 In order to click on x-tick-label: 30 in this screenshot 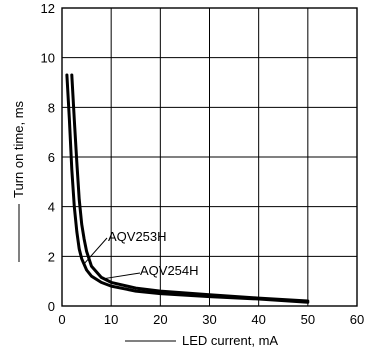, I will do `click(209, 319)`.